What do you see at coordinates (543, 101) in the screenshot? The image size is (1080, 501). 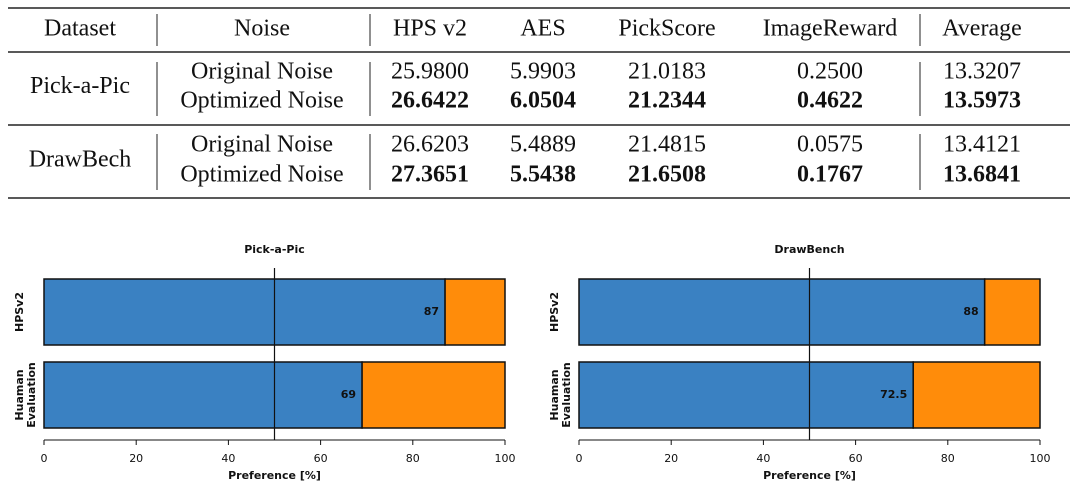 I see `value-cell: 6.0504` at bounding box center [543, 101].